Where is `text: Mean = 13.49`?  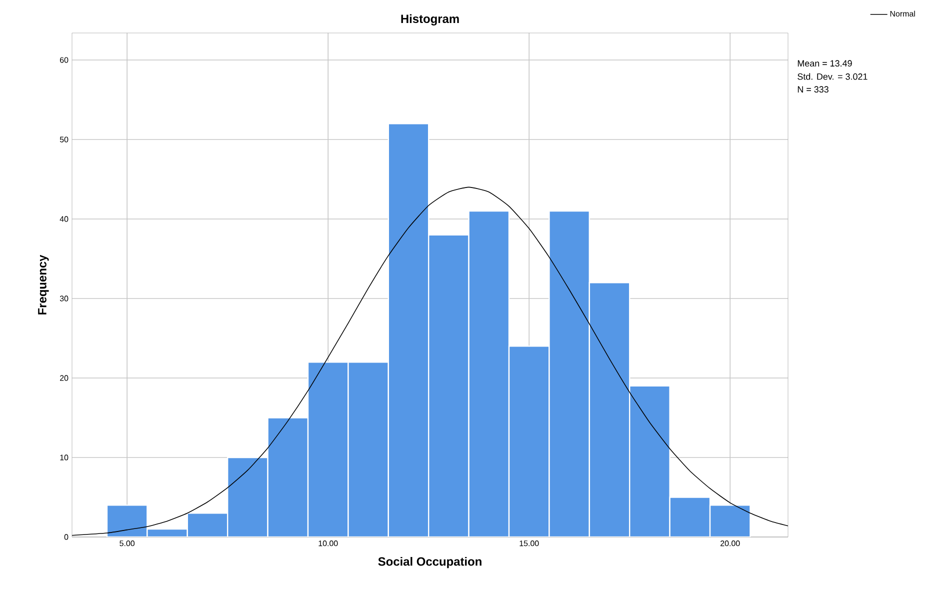
text: Mean = 13.49 is located at coordinates (825, 63).